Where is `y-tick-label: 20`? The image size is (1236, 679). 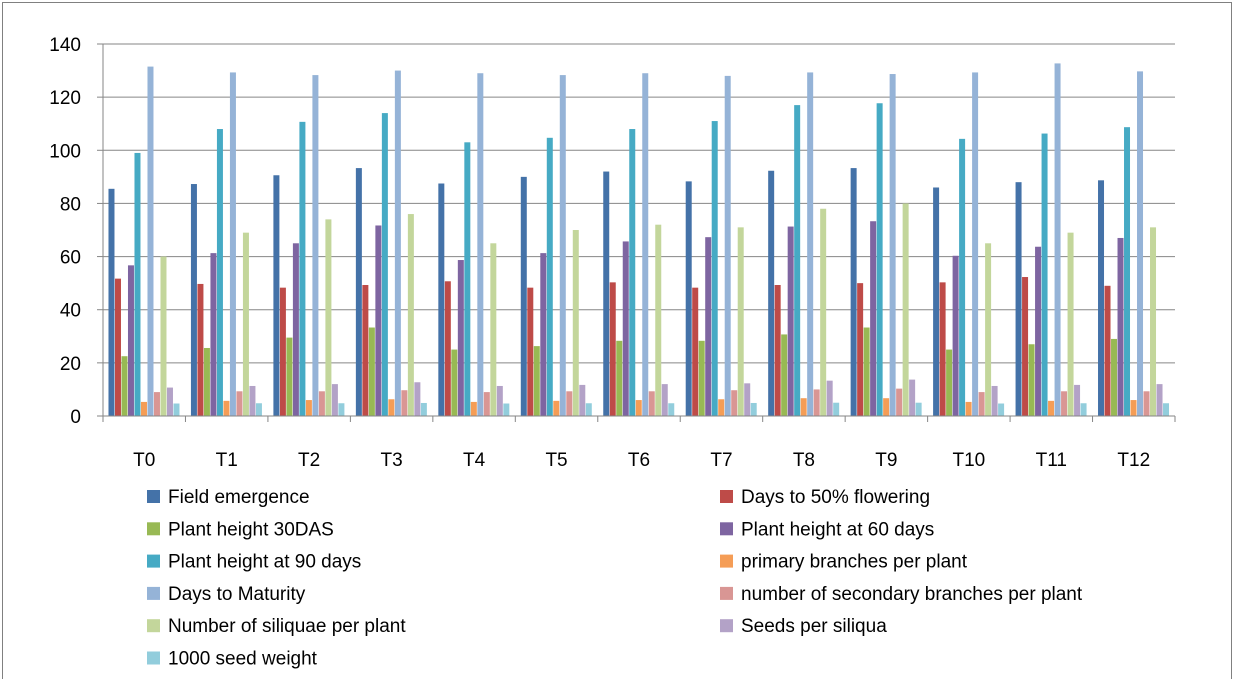 y-tick-label: 20 is located at coordinates (70, 364).